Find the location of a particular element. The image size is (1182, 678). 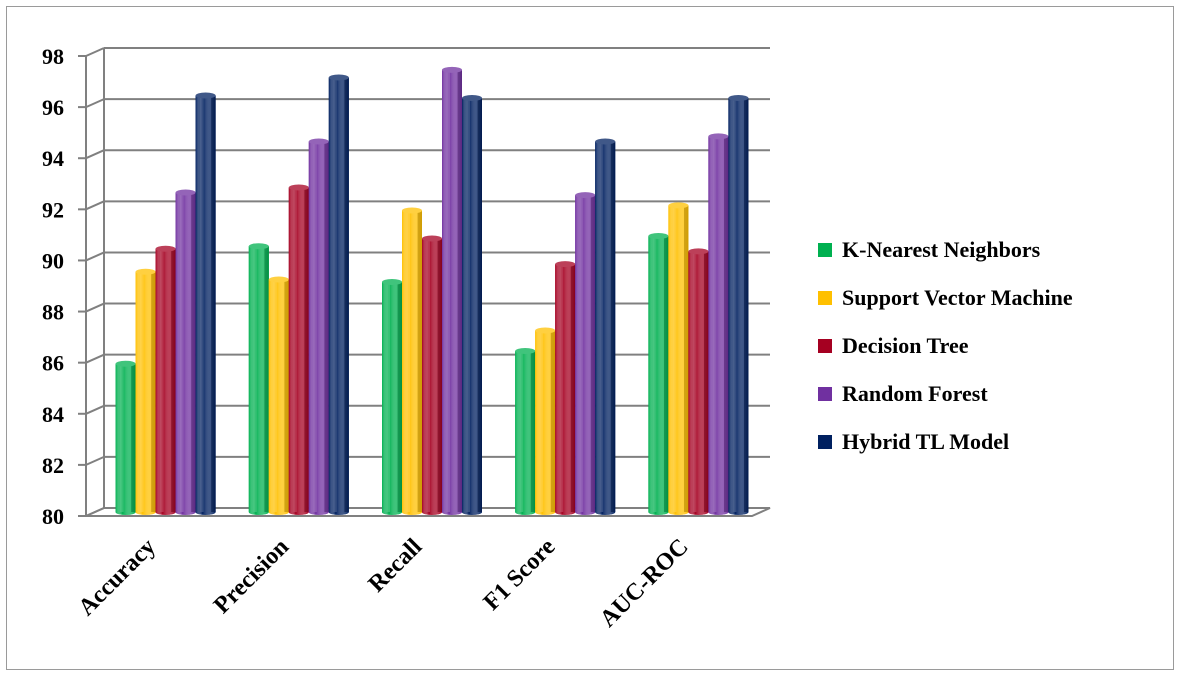

legend-label: Decision Tree is located at coordinates (905, 345).